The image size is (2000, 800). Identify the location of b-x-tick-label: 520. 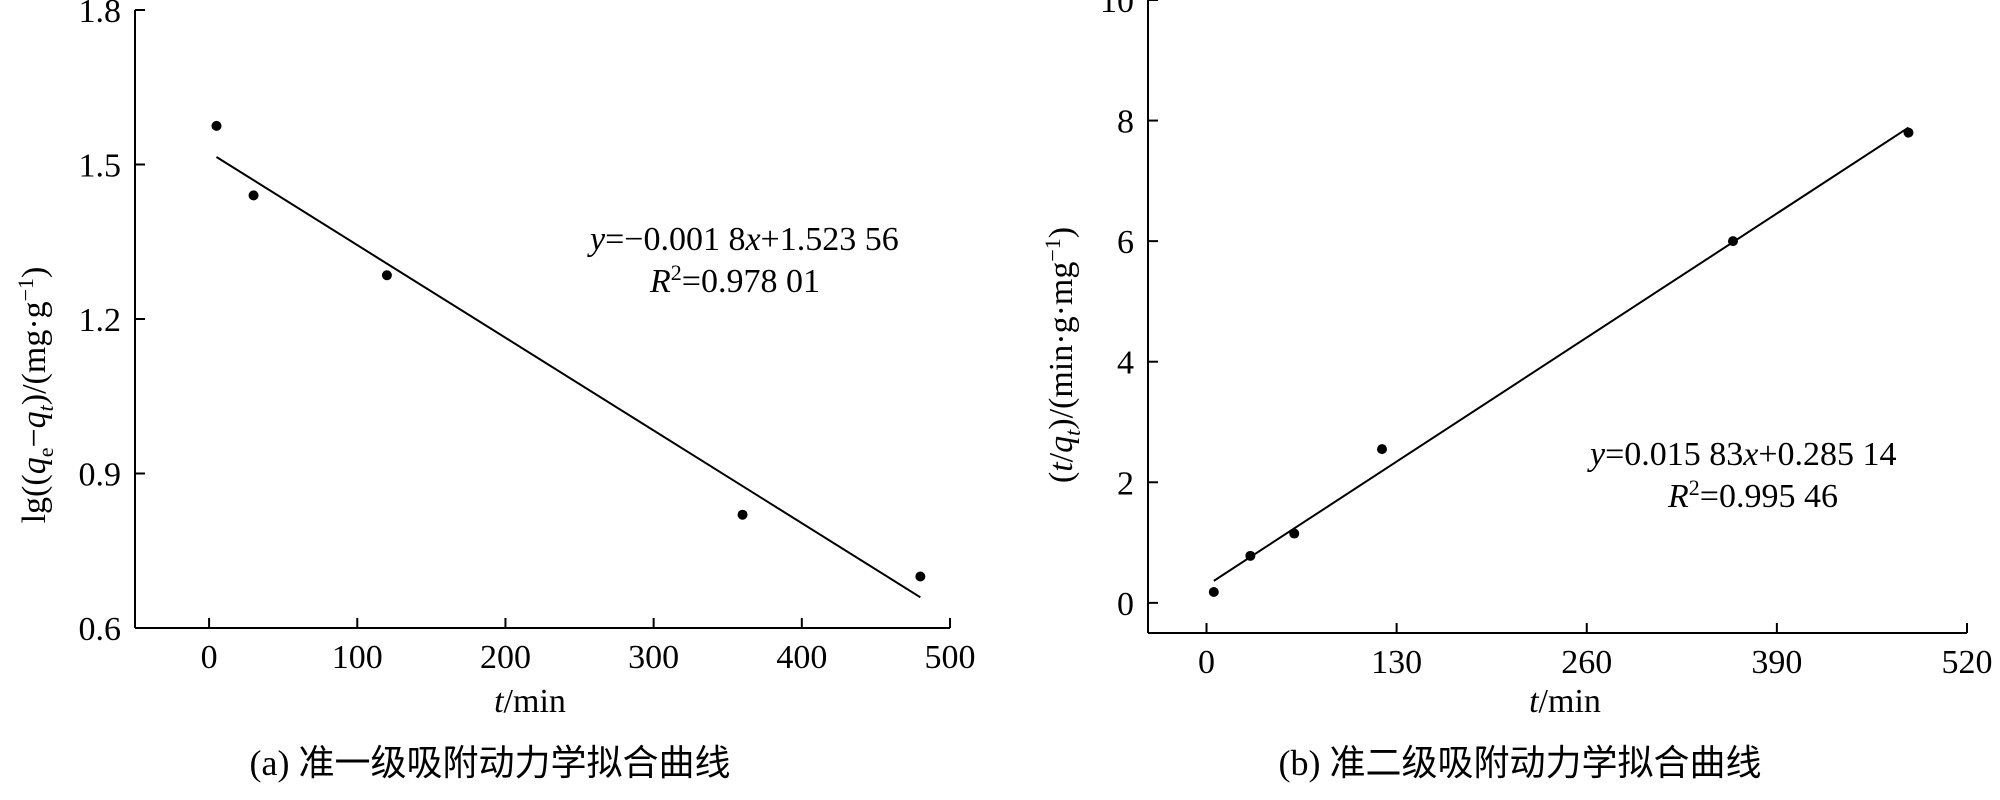
(1967, 662).